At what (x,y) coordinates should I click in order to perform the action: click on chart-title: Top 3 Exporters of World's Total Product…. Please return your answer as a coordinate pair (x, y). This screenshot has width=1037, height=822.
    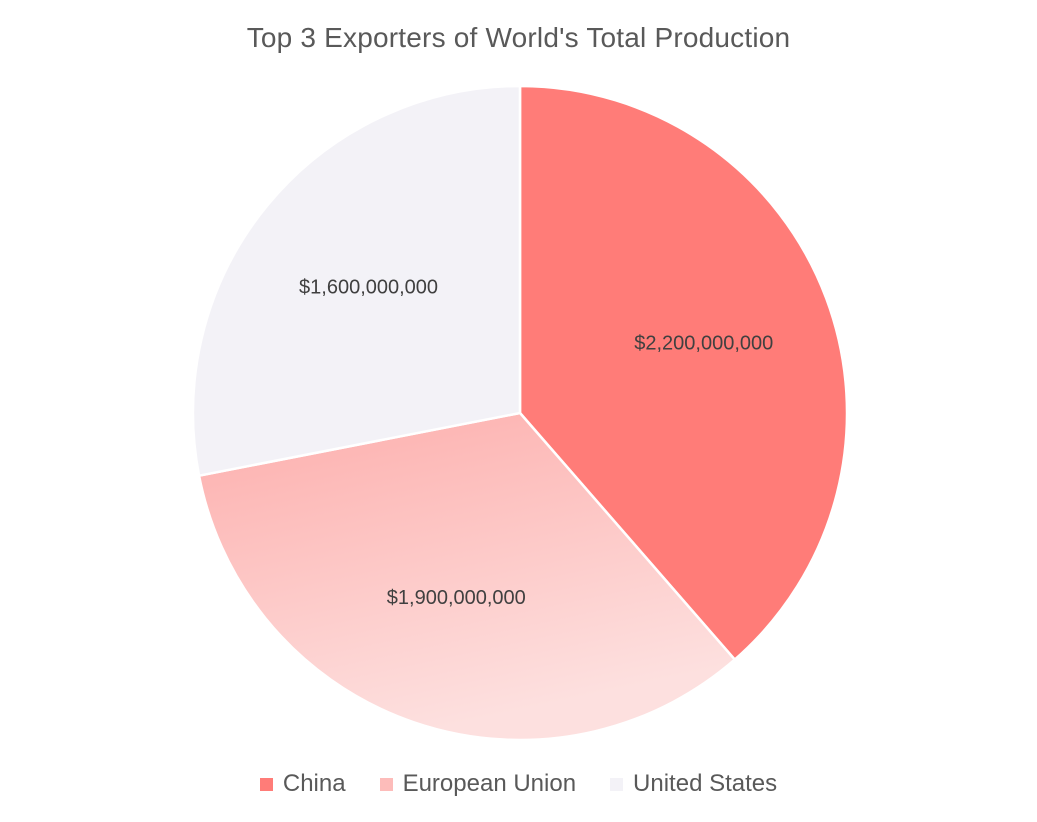
    Looking at the image, I should click on (518, 37).